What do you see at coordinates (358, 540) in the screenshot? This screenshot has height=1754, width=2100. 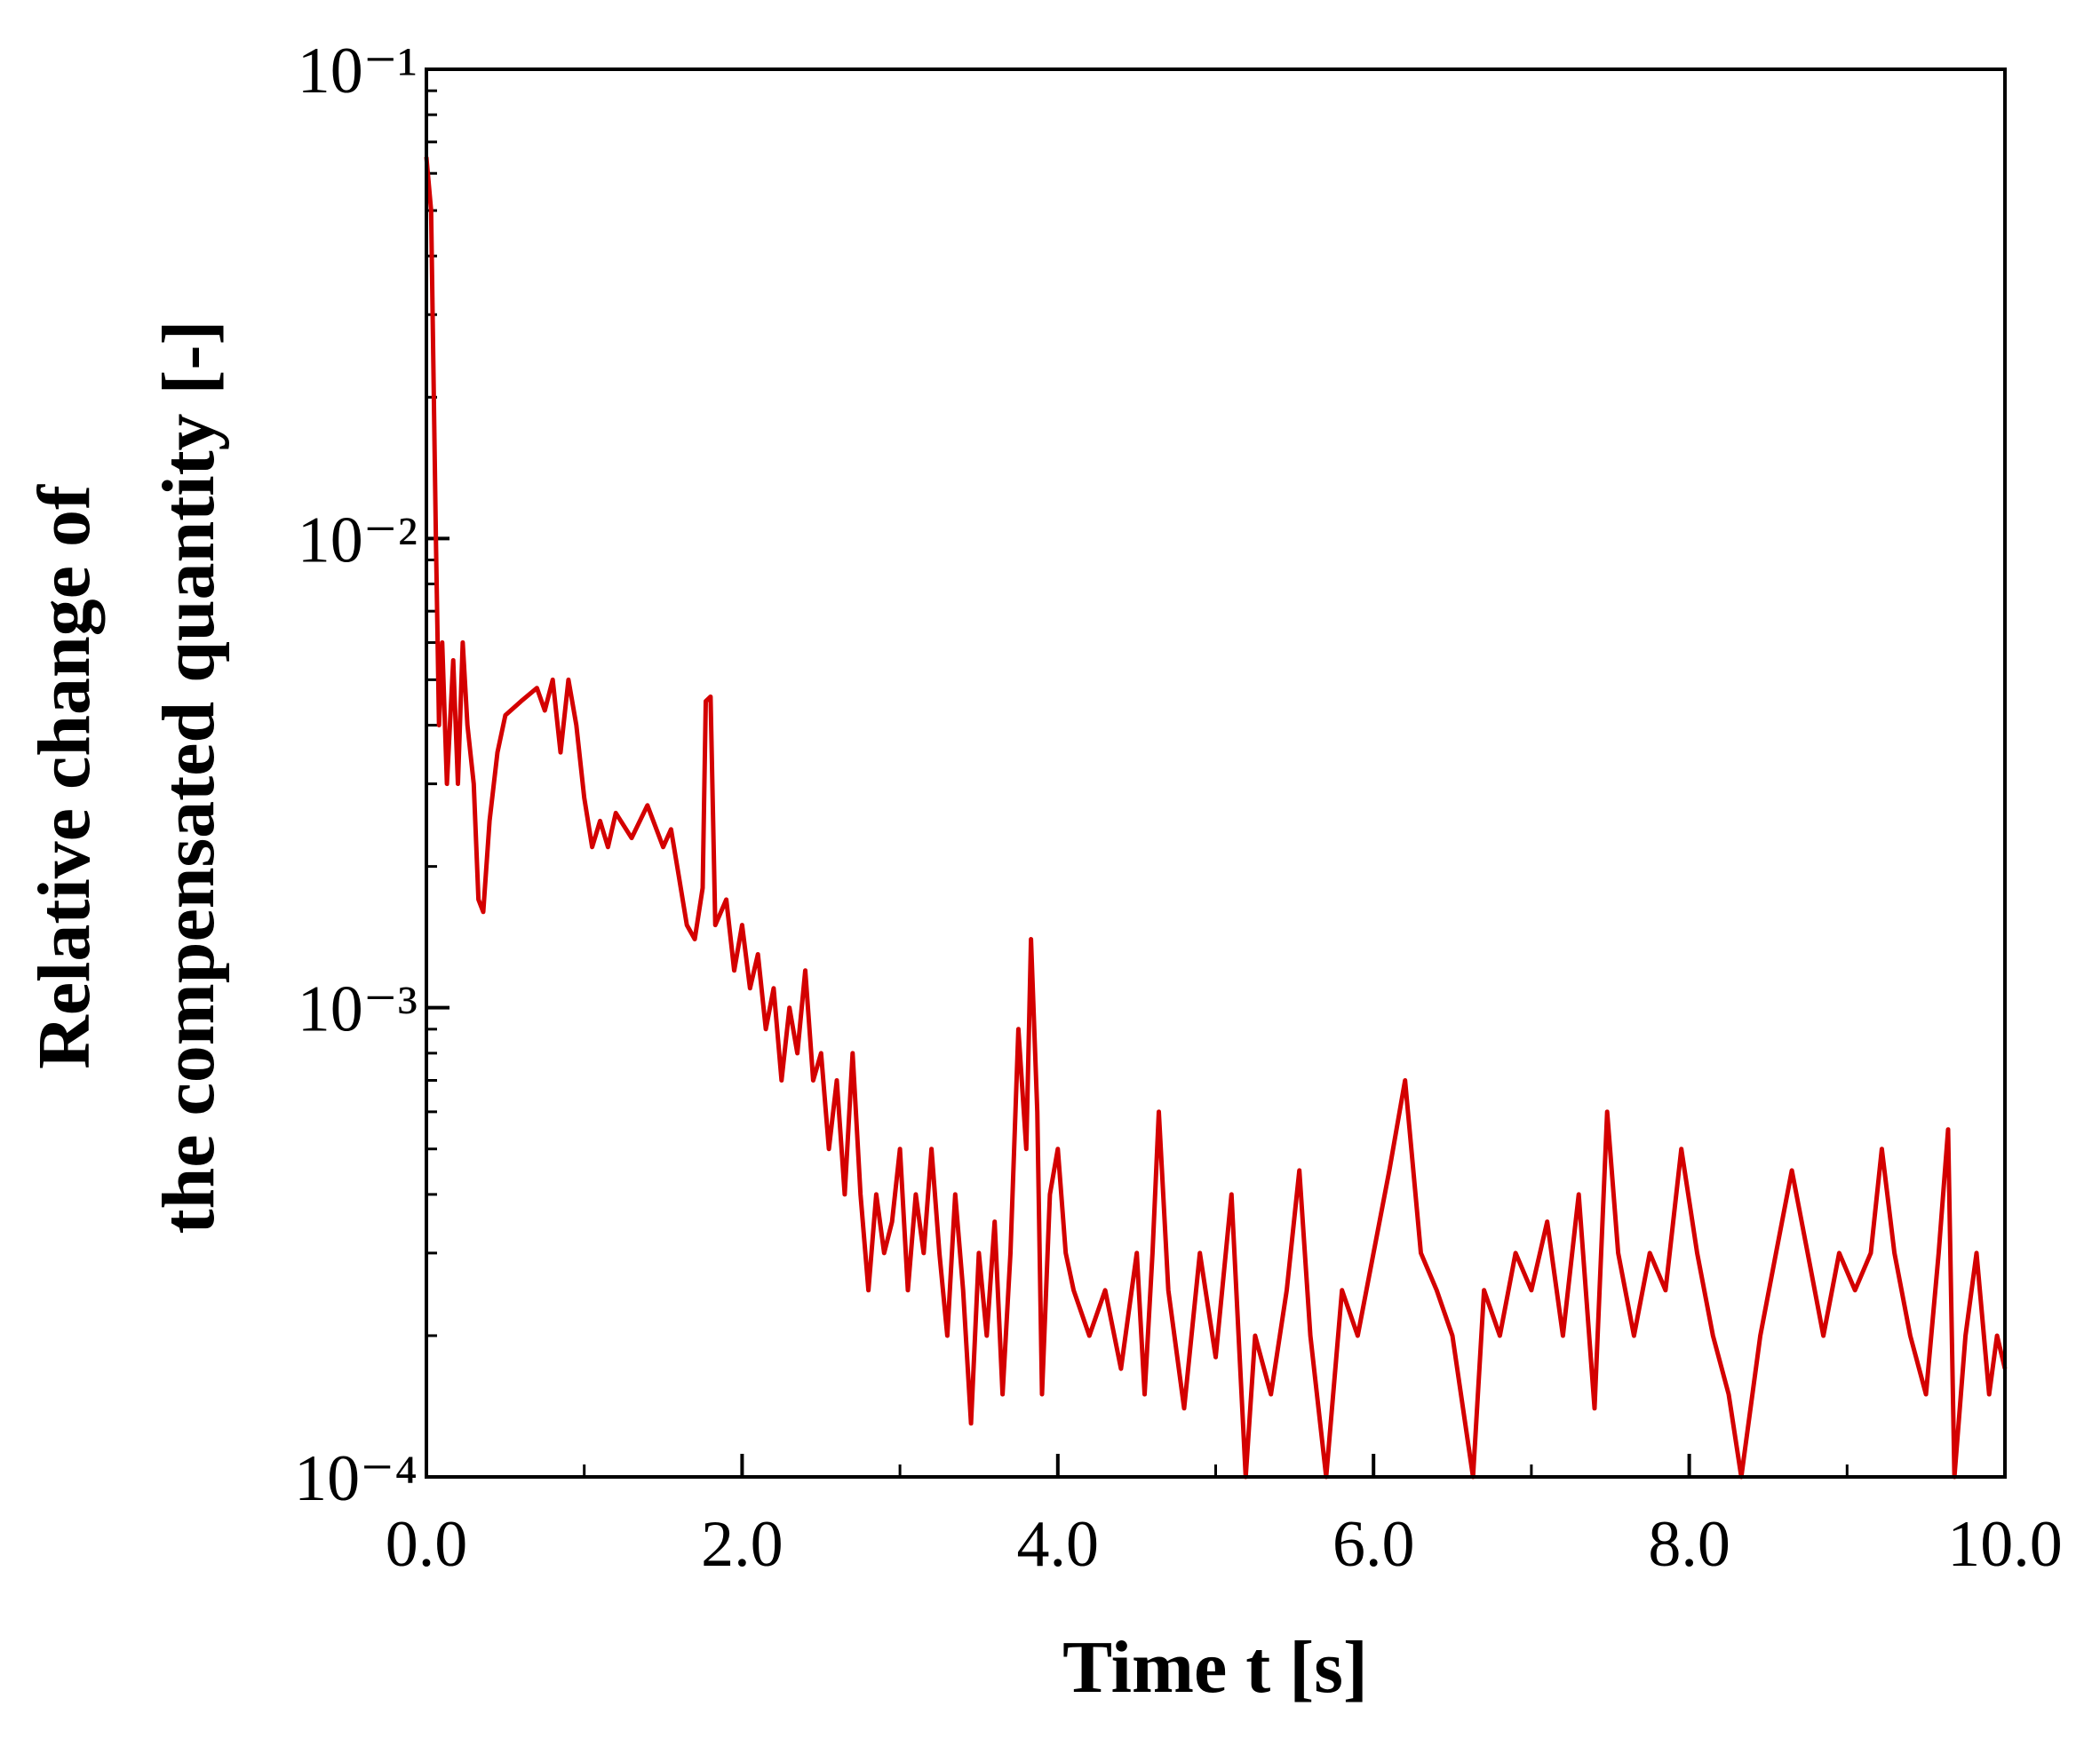 I see `y-tick-label: 10⁻²` at bounding box center [358, 540].